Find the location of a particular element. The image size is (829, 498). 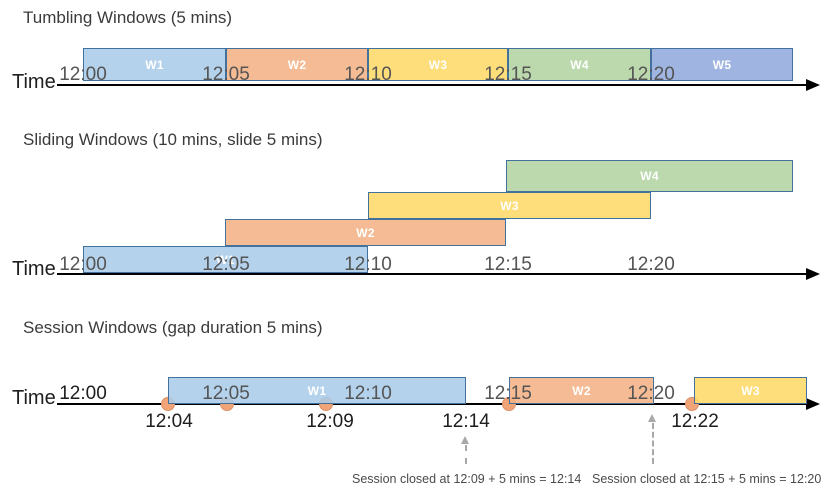

section-title-tumbling: Tumbling Windows (5 mins) is located at coordinates (128, 17).